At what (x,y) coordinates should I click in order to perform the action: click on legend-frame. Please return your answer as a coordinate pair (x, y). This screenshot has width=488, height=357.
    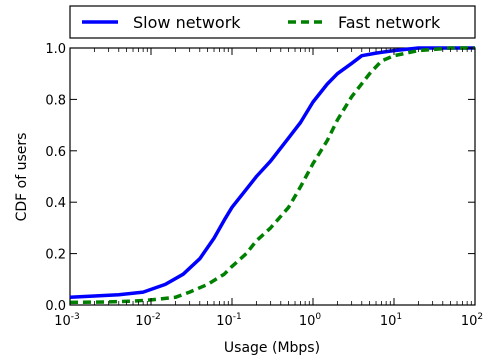
    Looking at the image, I should click on (272, 22).